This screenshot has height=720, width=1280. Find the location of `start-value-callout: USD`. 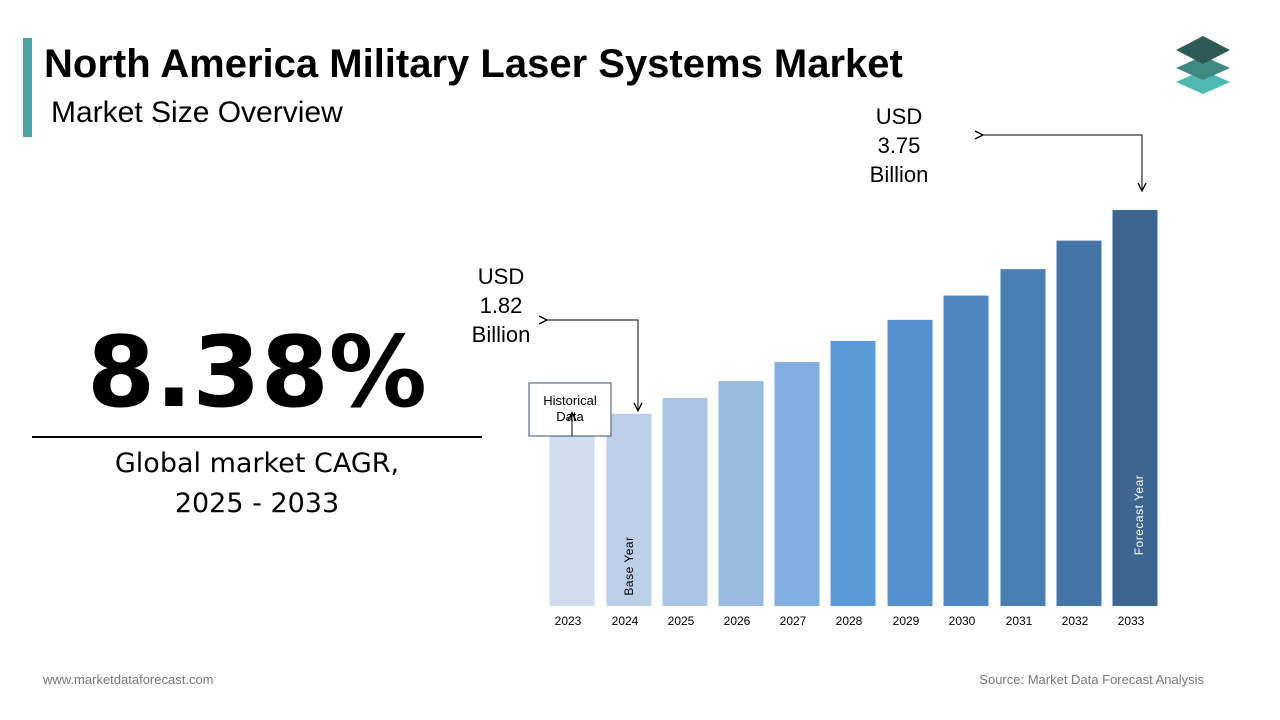

start-value-callout: USD is located at coordinates (501, 276).